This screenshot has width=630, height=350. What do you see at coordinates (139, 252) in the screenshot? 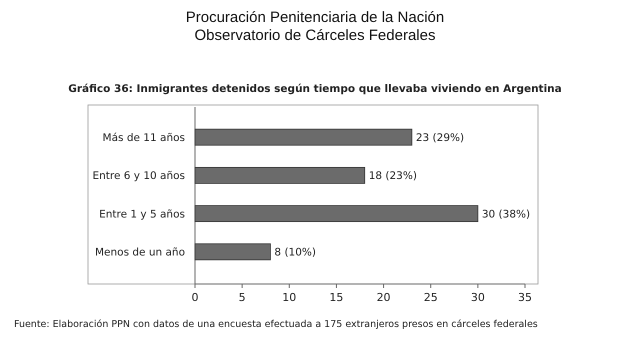
I see `y-tick-label: Menos de un año` at bounding box center [139, 252].